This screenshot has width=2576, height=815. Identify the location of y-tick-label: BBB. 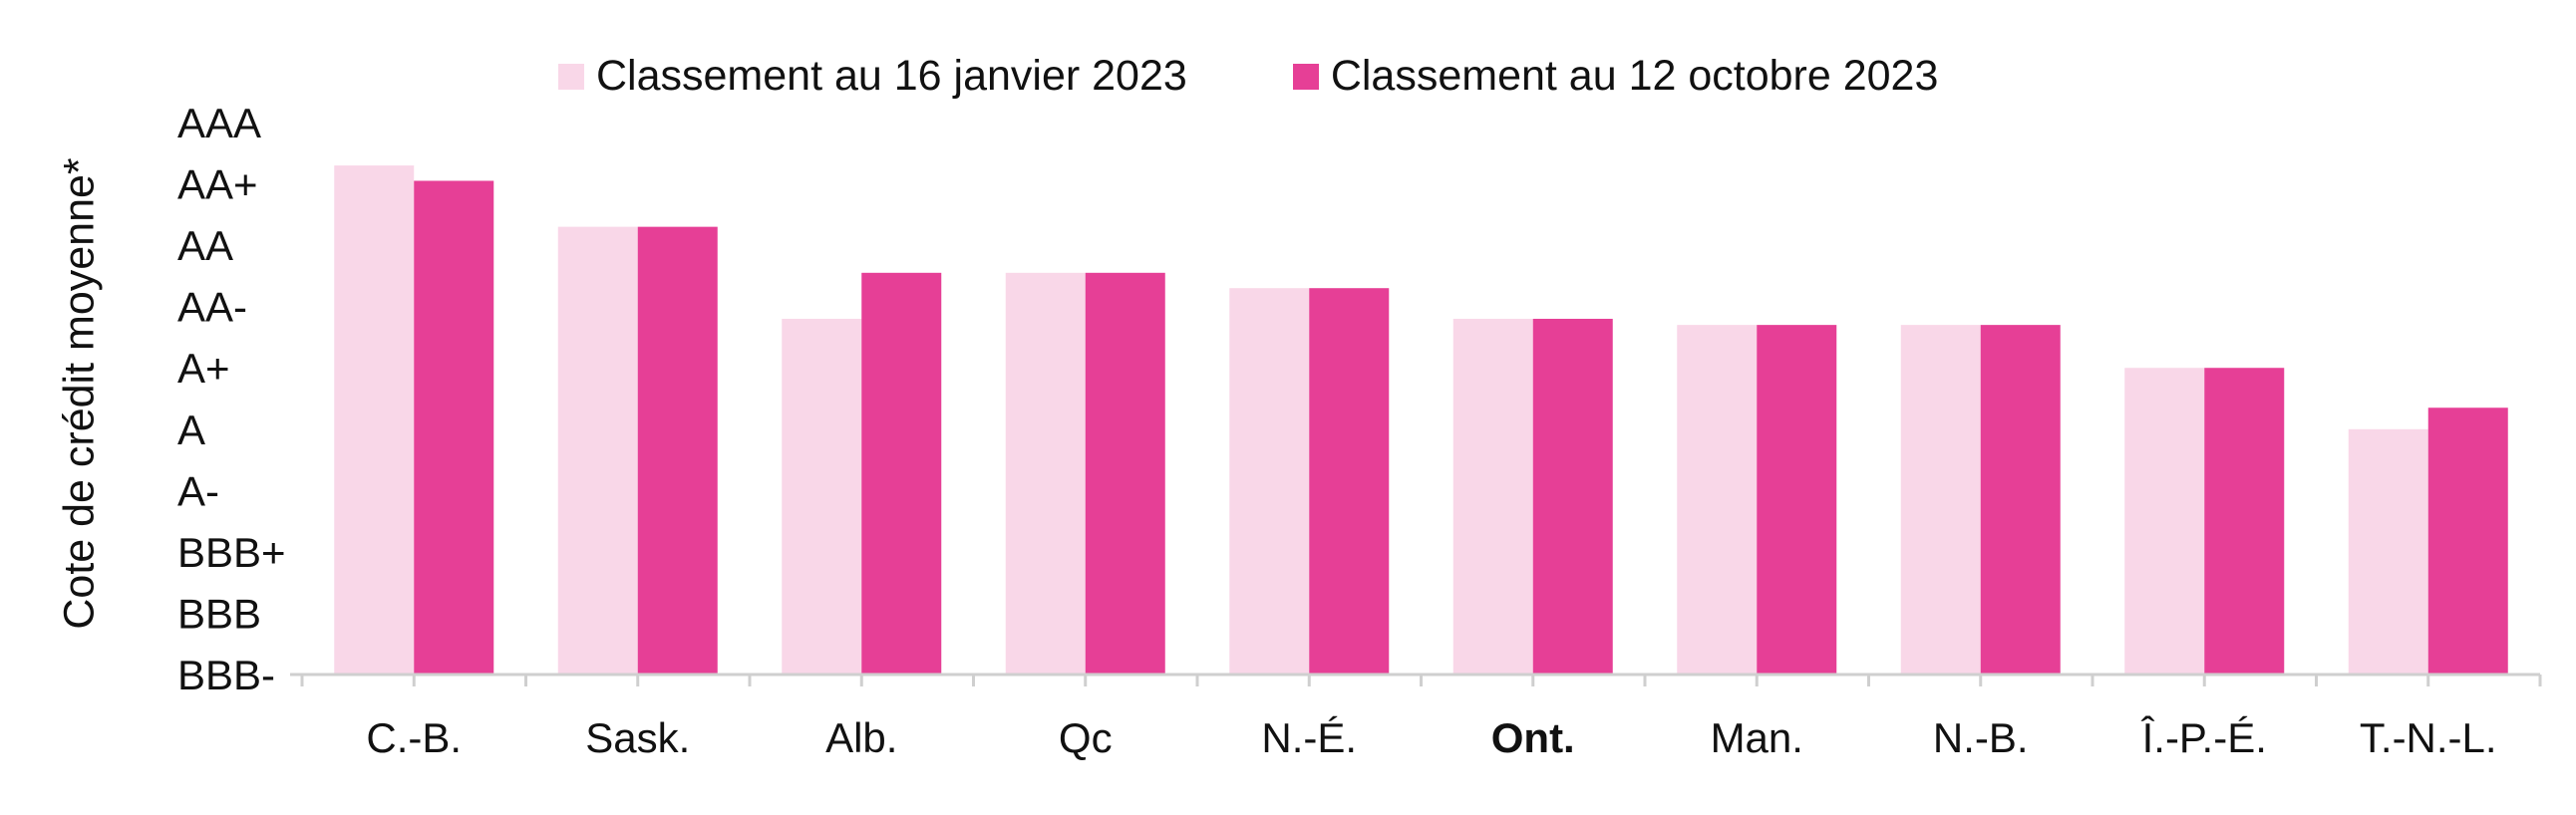
(219, 613).